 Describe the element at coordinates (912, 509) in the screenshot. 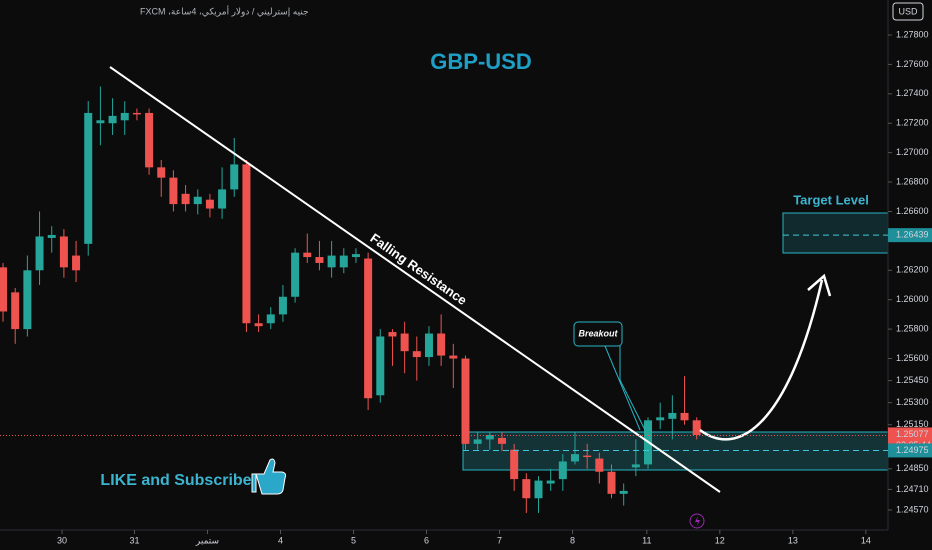

I see `y-tick-label: 1.24570` at that location.